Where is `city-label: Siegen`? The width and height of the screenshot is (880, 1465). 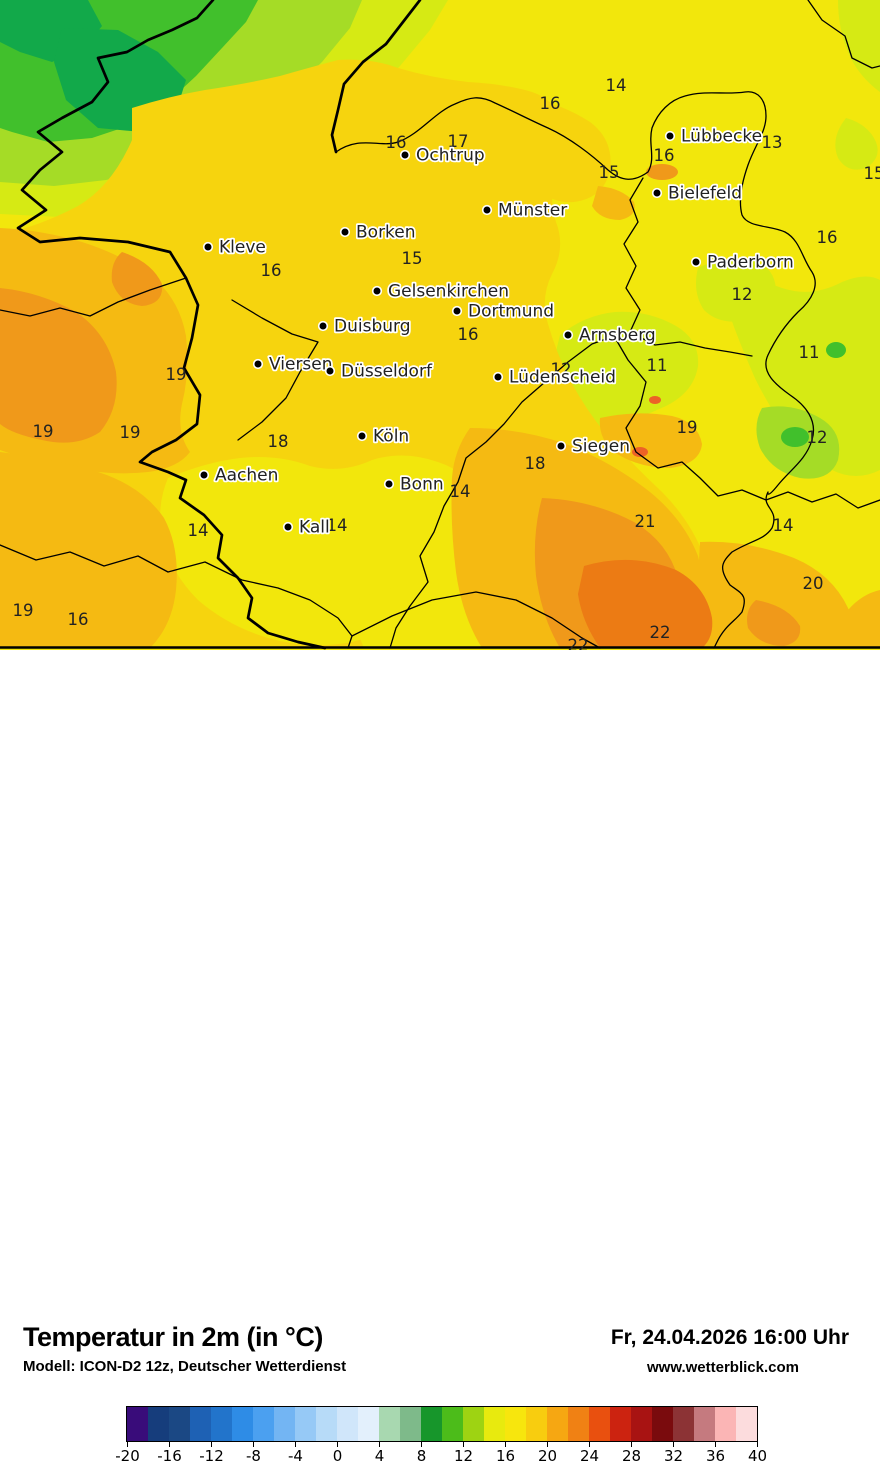
city-label: Siegen is located at coordinates (601, 447).